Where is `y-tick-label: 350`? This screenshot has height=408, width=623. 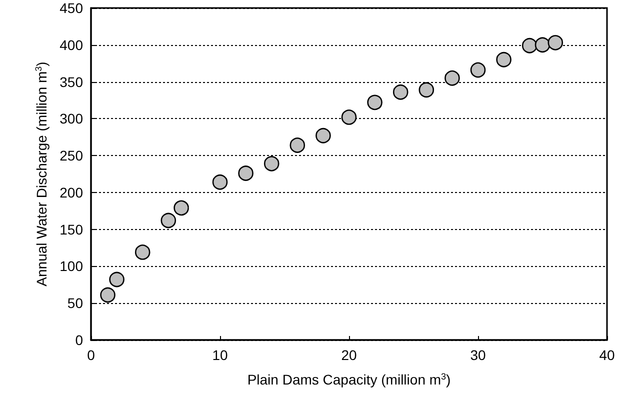 y-tick-label: 350 is located at coordinates (72, 82).